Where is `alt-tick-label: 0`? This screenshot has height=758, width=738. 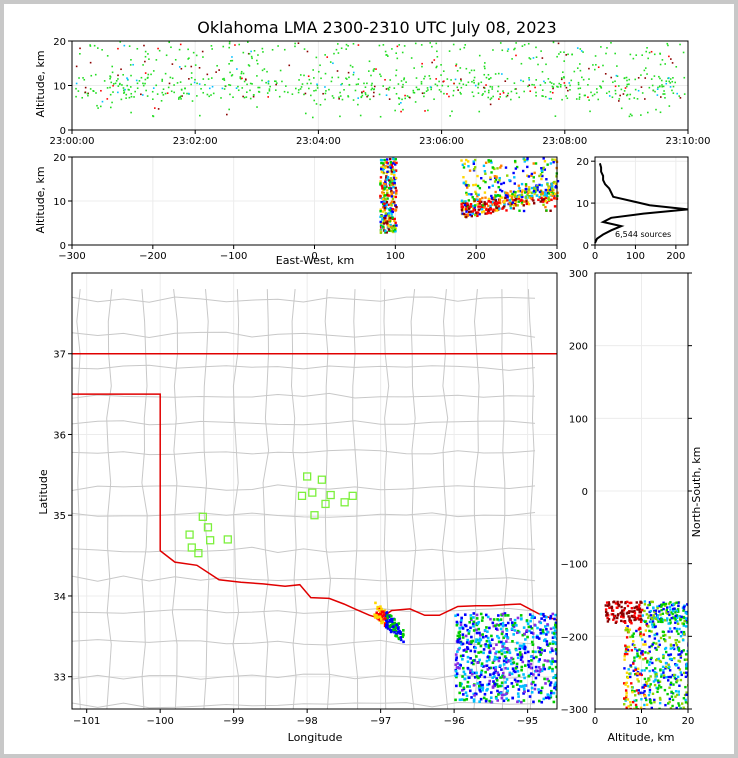 alt-tick-label: 0 is located at coordinates (63, 131).